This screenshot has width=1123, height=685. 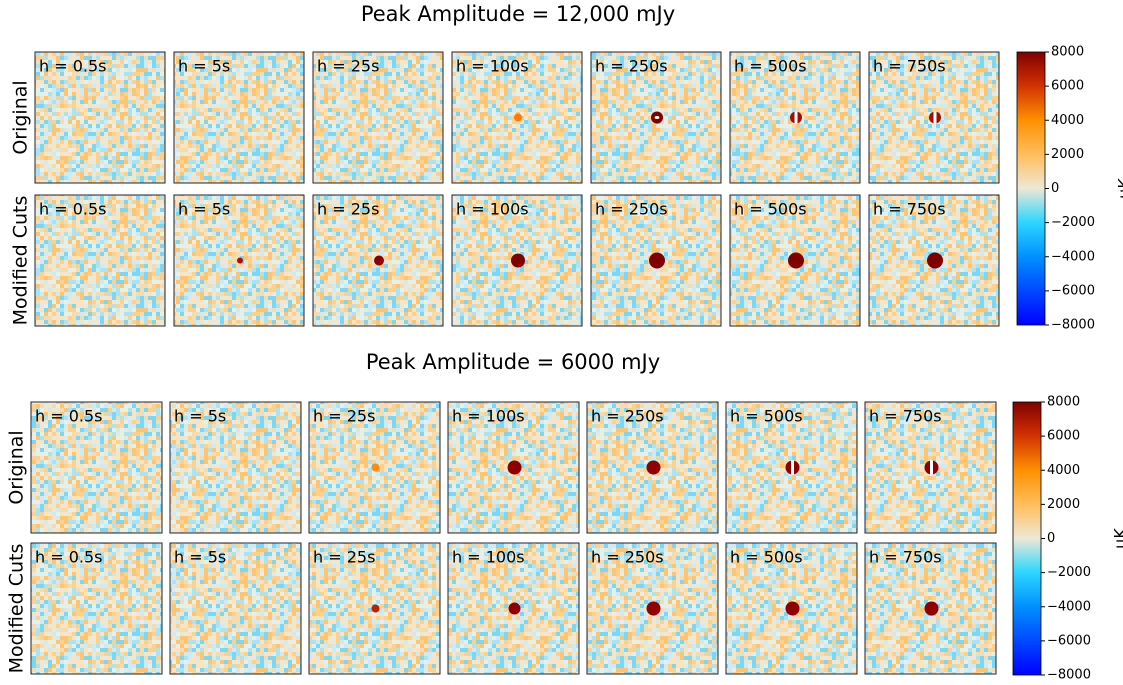 I want to click on figure-title: Peak Amplitude = 6000 mJy, so click(x=513, y=362).